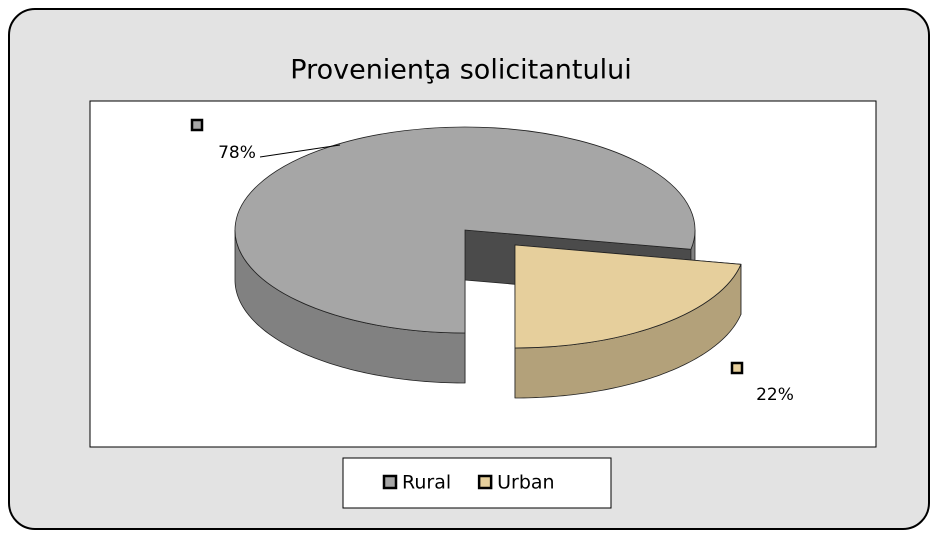 The height and width of the screenshot is (539, 938). Describe the element at coordinates (237, 153) in the screenshot. I see `data-label: 78%` at that location.